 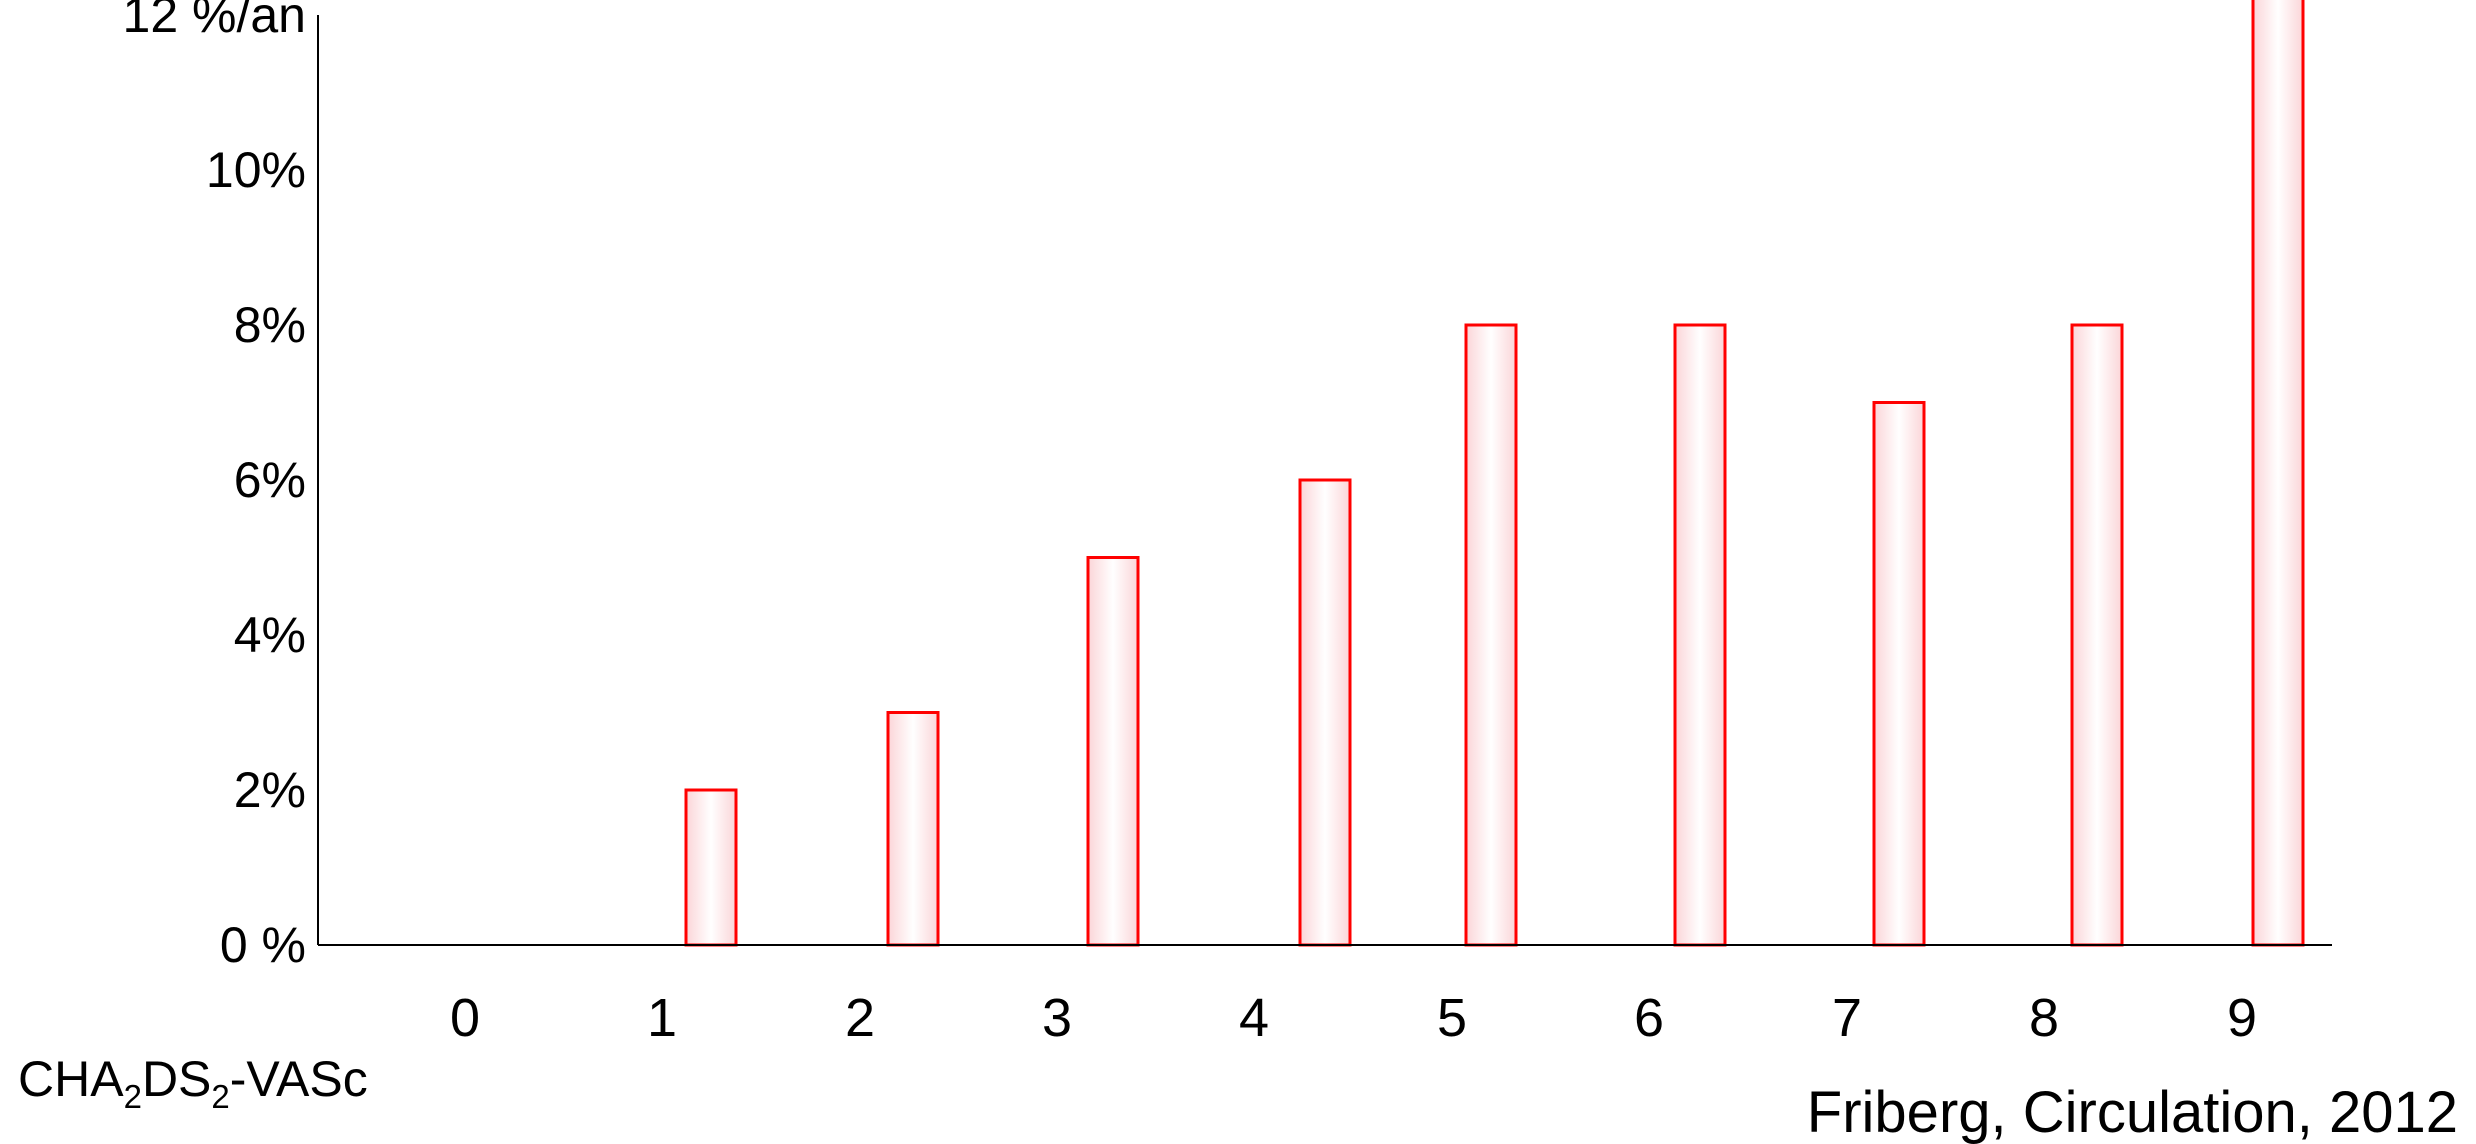 What do you see at coordinates (270, 790) in the screenshot?
I see `y-tick-label: 2%` at bounding box center [270, 790].